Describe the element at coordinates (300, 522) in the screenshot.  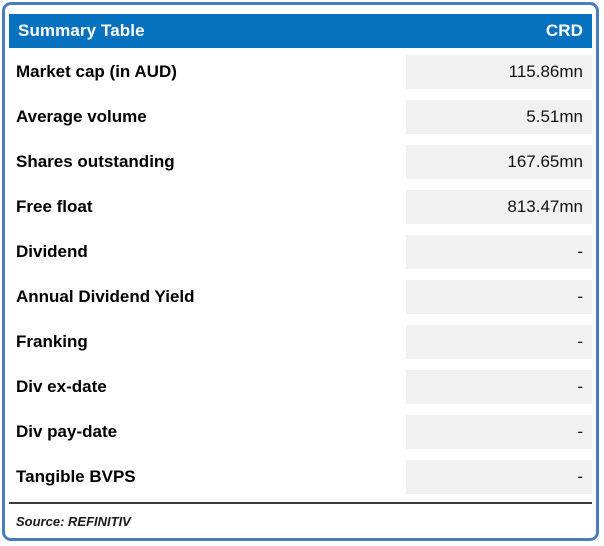
I see `table-footer: Source: REFINITIV` at that location.